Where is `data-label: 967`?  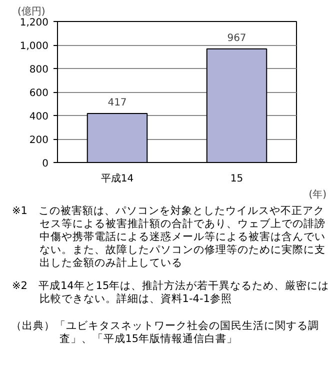
data-label: 967 is located at coordinates (236, 38).